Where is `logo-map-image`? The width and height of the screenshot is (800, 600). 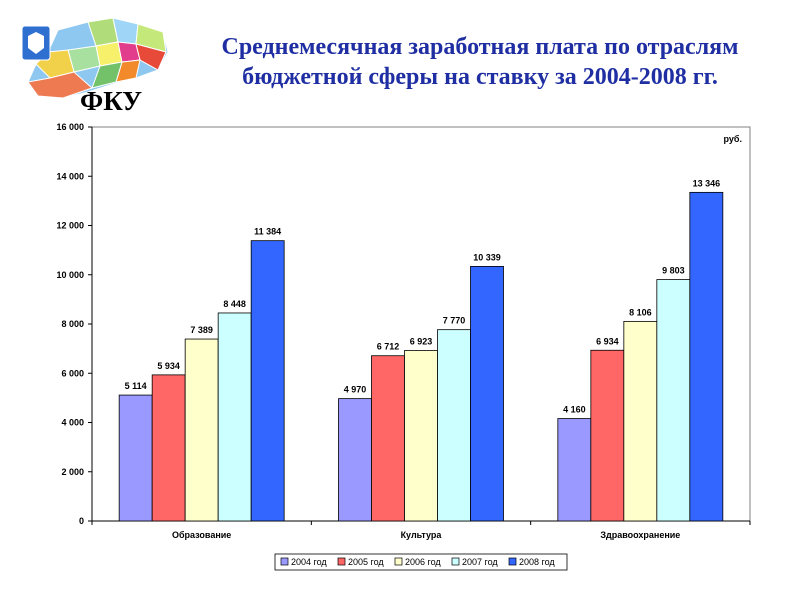
logo-map-image is located at coordinates (95, 58).